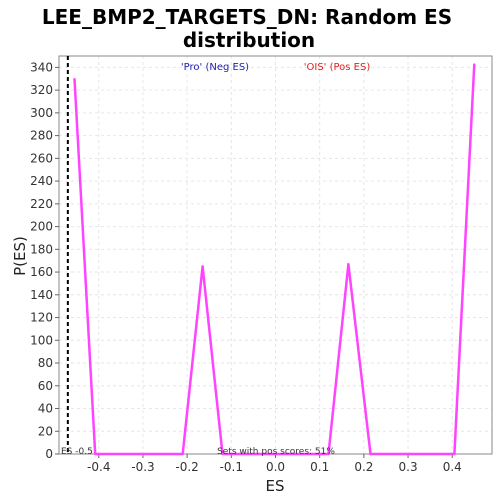 The height and width of the screenshot is (500, 500). I want to click on y-tick-label: 340, so click(41, 67).